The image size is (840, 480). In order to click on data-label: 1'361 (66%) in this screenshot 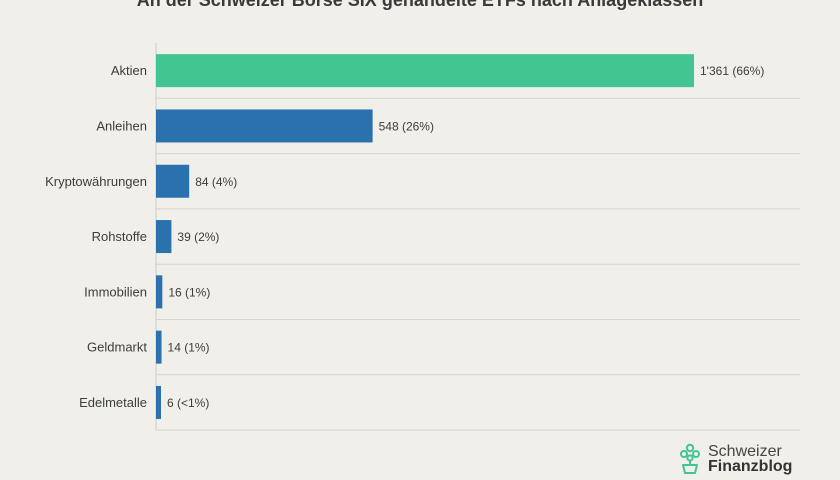, I will do `click(732, 71)`.